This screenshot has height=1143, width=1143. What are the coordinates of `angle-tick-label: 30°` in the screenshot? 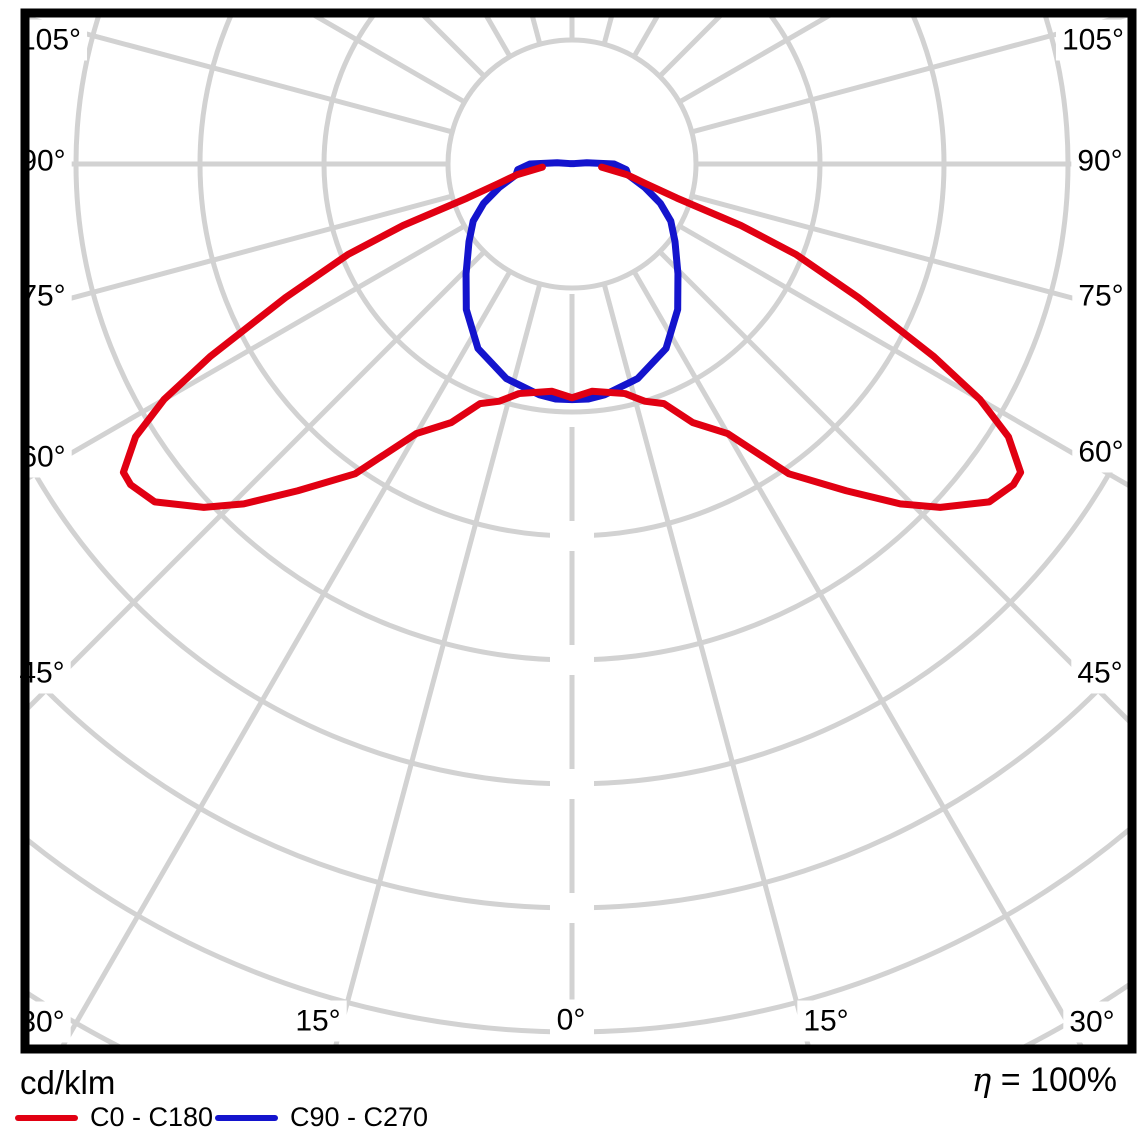 It's located at (1091, 1022).